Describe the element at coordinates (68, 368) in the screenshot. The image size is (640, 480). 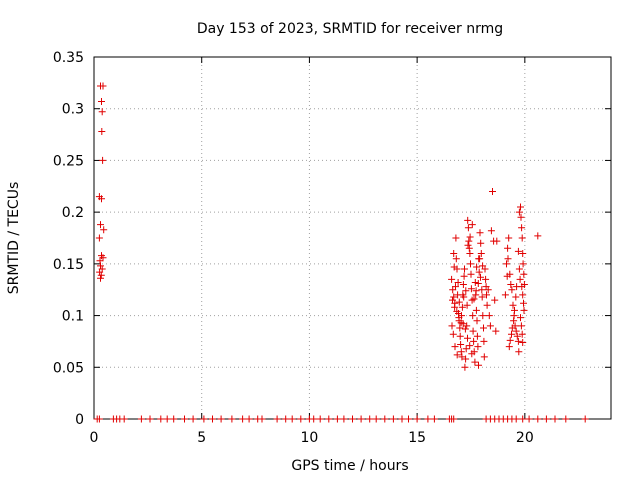
I see `y-tick-label: 0.05` at that location.